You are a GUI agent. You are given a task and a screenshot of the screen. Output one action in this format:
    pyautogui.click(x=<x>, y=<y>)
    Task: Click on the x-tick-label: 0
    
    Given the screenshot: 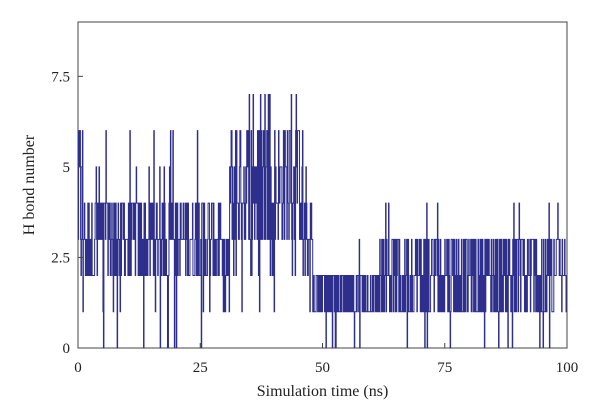 What is the action you would take?
    pyautogui.click(x=78, y=368)
    